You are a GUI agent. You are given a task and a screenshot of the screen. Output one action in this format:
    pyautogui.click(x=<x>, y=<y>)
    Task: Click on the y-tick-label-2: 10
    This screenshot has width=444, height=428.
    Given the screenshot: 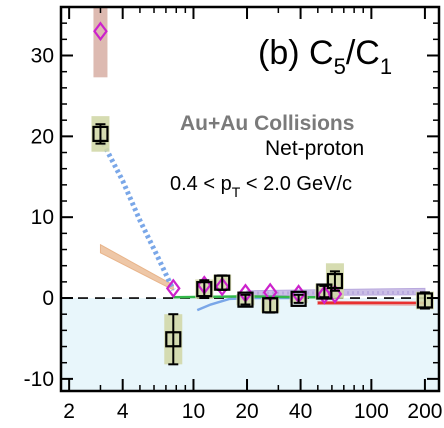 What is the action you would take?
    pyautogui.click(x=42, y=217)
    